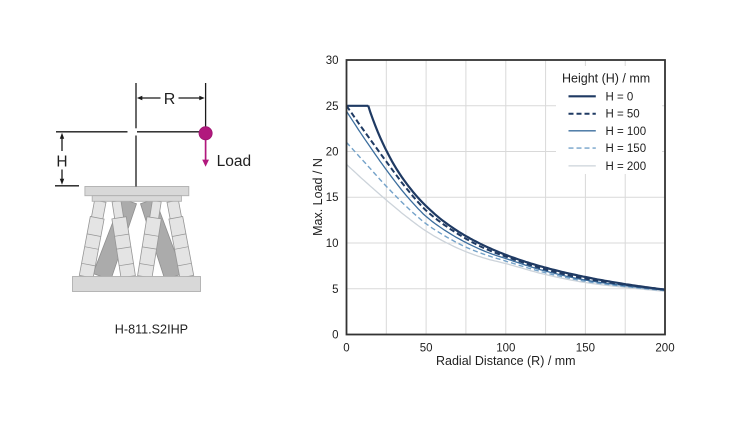 This screenshot has height=427, width=750. I want to click on svg-text: 150, so click(585, 349).